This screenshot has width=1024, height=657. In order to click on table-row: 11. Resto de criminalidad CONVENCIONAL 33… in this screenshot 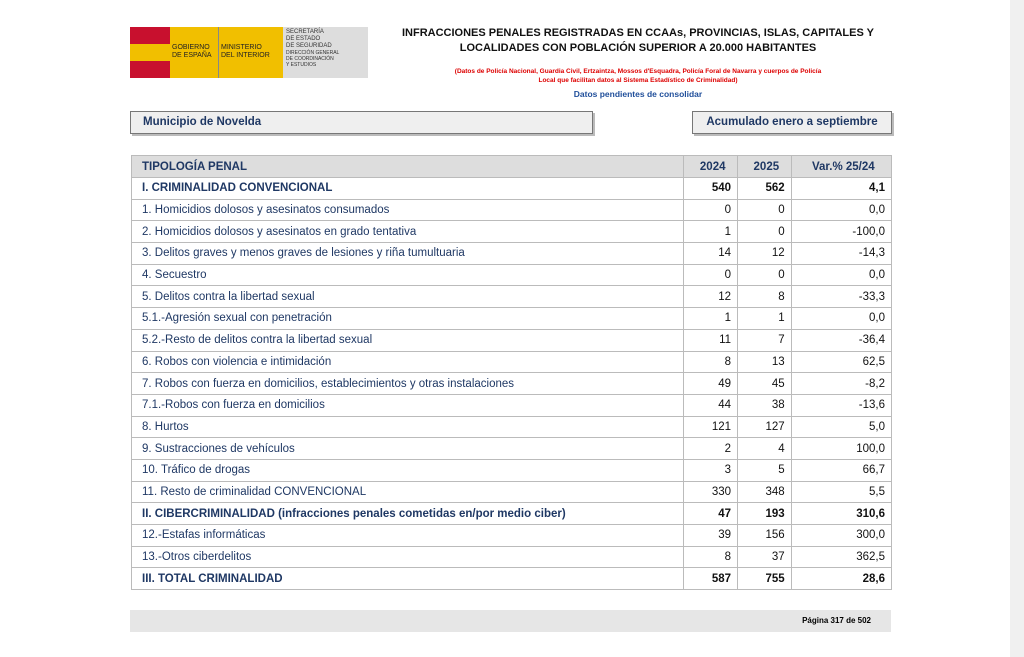, I will do `click(511, 492)`.